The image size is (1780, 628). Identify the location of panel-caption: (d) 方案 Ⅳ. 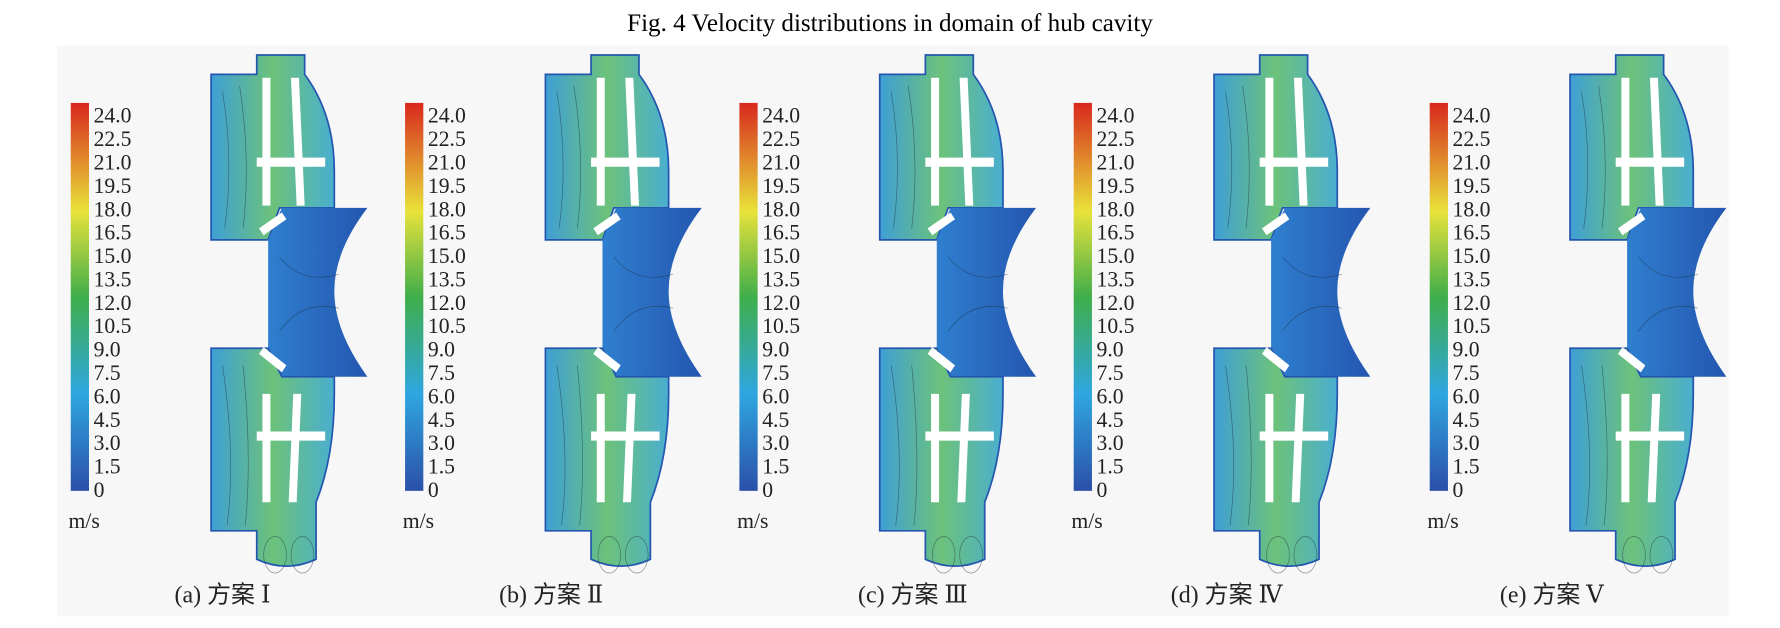
(1227, 594).